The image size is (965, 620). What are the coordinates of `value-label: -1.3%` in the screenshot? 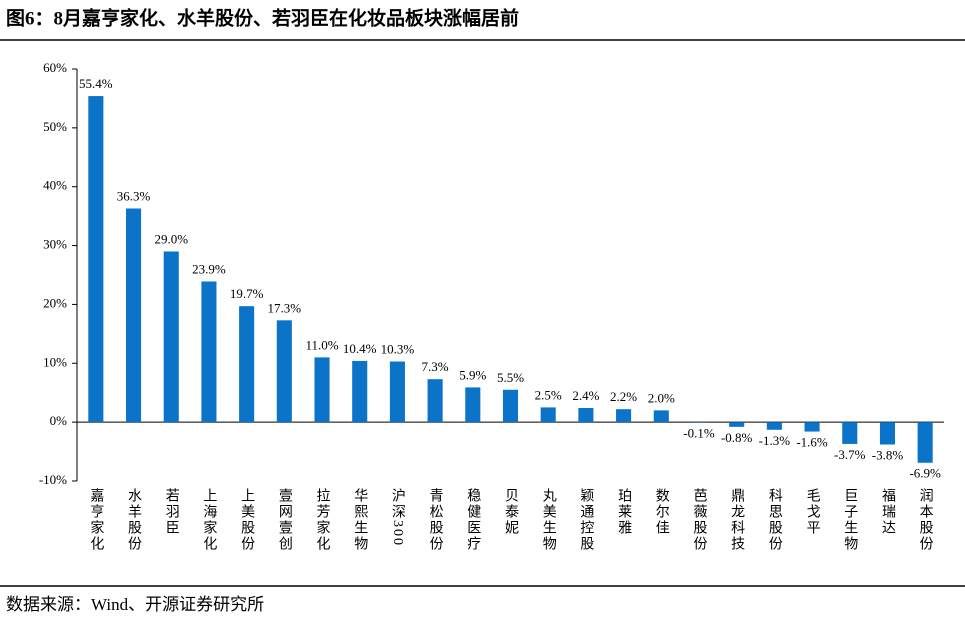 It's located at (775, 440).